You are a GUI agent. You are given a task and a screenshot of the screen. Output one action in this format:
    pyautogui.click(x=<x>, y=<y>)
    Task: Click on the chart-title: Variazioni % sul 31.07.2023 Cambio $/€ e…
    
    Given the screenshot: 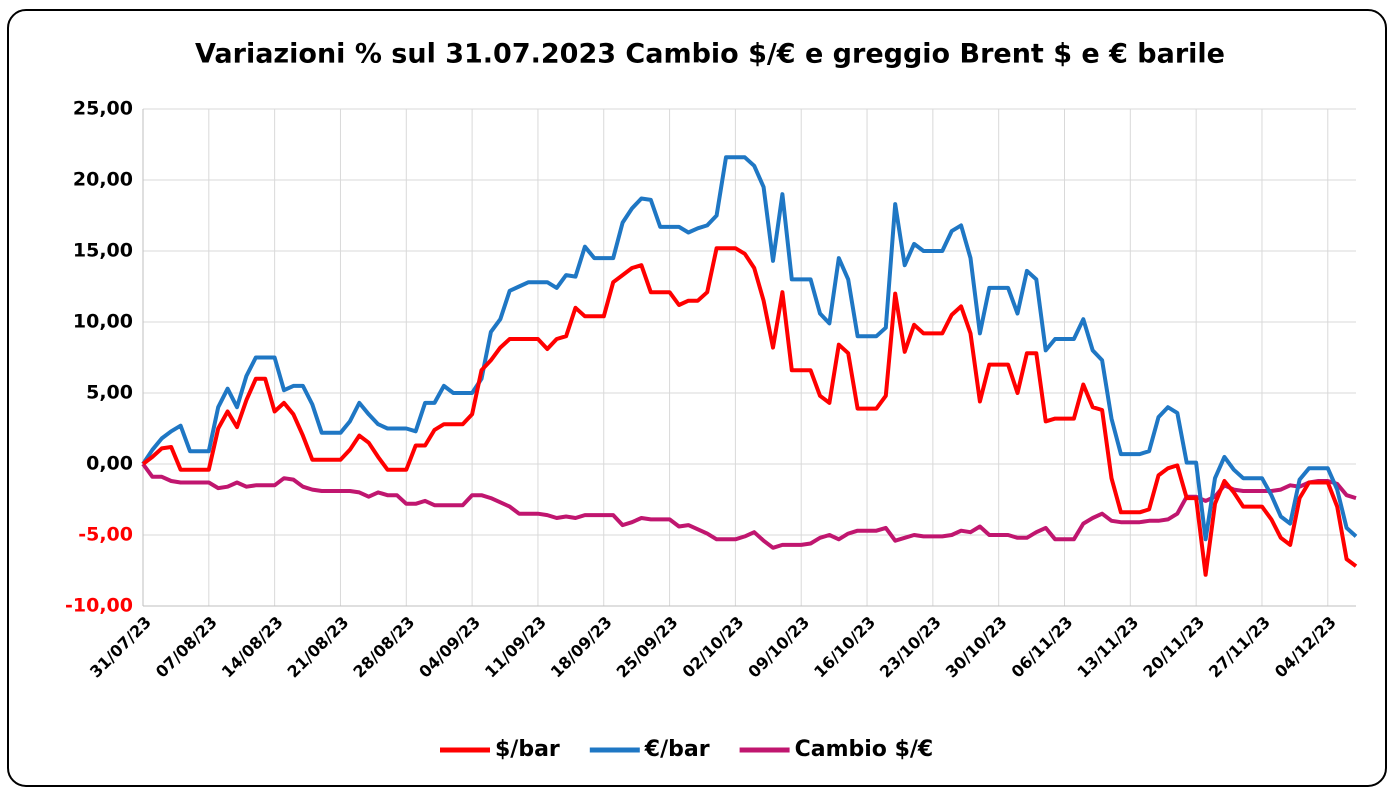 What is the action you would take?
    pyautogui.click(x=710, y=54)
    